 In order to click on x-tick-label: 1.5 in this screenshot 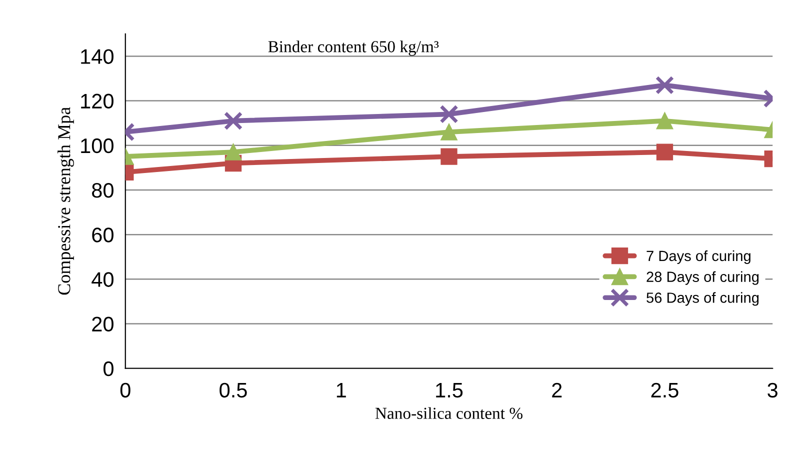, I will do `click(449, 390)`.